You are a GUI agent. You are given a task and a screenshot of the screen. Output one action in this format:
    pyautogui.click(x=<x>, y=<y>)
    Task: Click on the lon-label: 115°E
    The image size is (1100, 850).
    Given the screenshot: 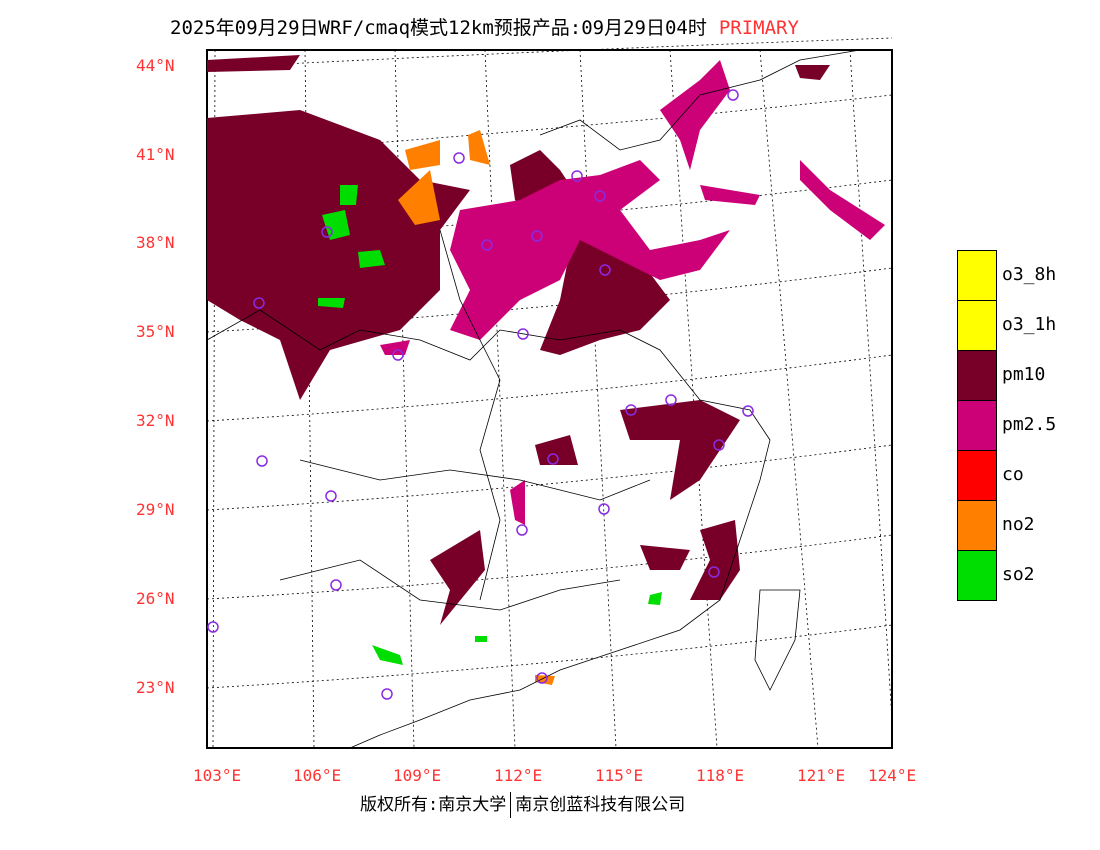 What is the action you would take?
    pyautogui.click(x=619, y=775)
    